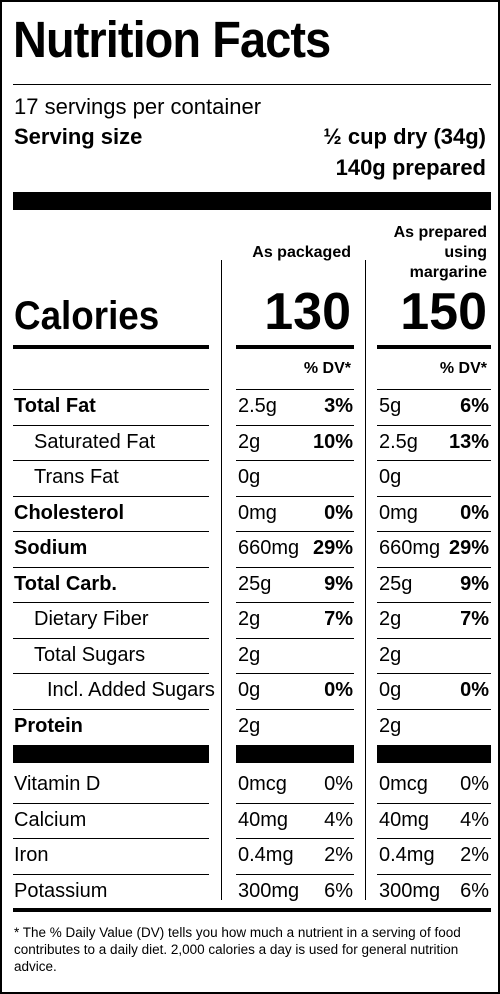 This screenshot has height=994, width=500. Describe the element at coordinates (338, 890) in the screenshot. I see `packaged-dv: 6%` at that location.